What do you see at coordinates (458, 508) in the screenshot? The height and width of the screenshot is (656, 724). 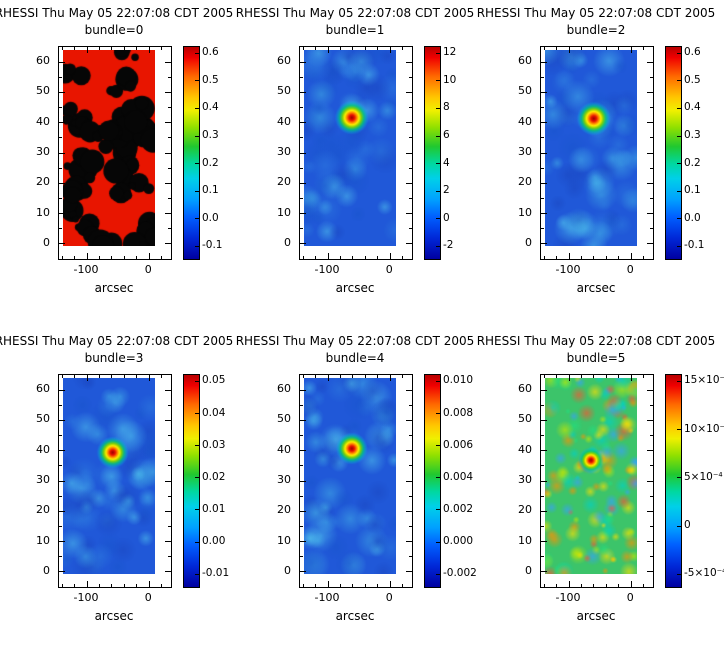 I see `colorbar-tick-label: 0.002` at bounding box center [458, 508].